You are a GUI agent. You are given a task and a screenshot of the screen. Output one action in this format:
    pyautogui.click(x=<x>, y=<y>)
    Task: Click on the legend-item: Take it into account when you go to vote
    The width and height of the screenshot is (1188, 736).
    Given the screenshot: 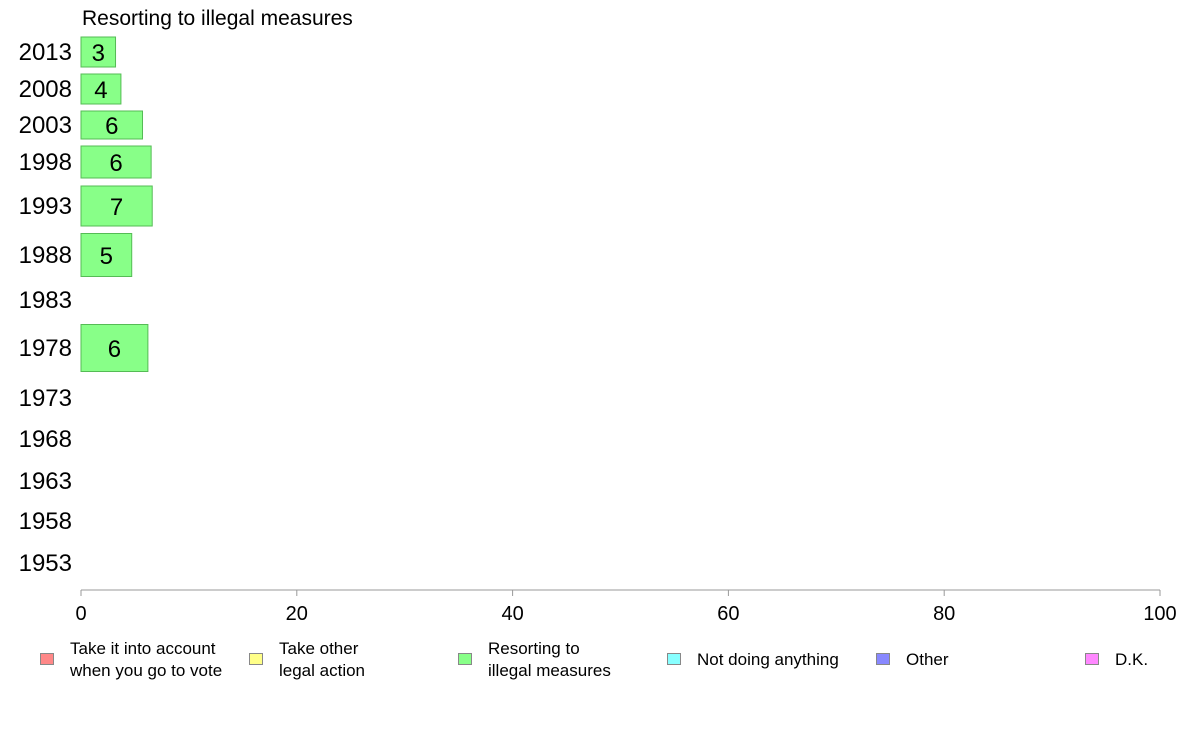 What is the action you would take?
    pyautogui.click(x=131, y=660)
    